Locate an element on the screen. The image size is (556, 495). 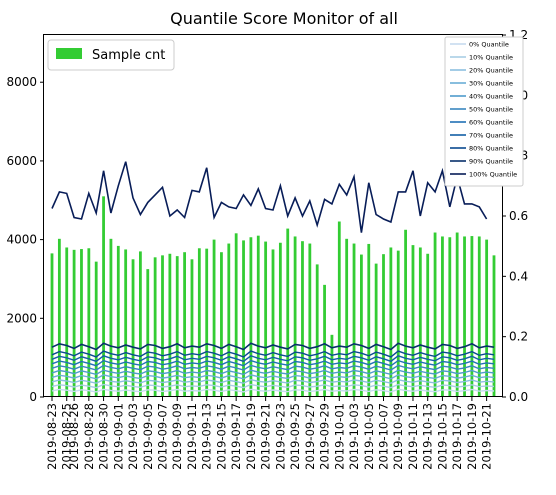
legend-label-quantile: 50% Quantile is located at coordinates (491, 110).